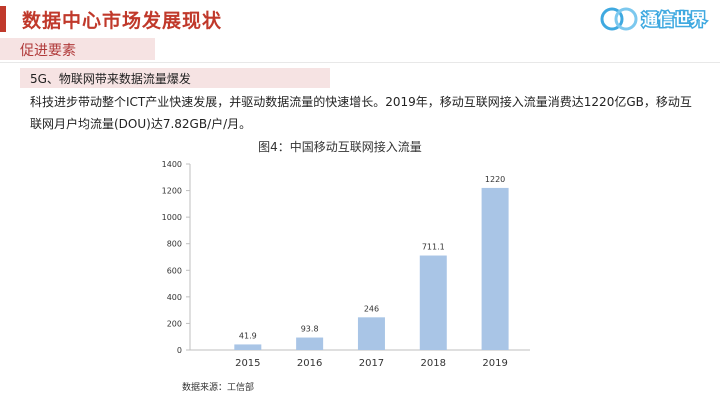  I want to click on highlight-text: 5G、物联网带来数据流量爆发, so click(110, 79).